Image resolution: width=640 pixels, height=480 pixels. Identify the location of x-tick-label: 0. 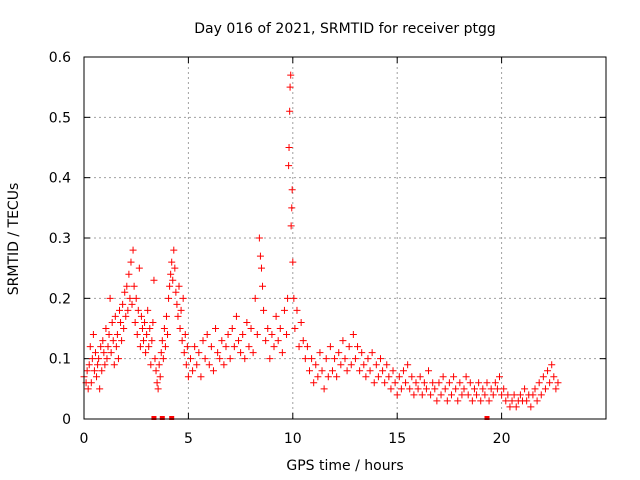
(84, 439).